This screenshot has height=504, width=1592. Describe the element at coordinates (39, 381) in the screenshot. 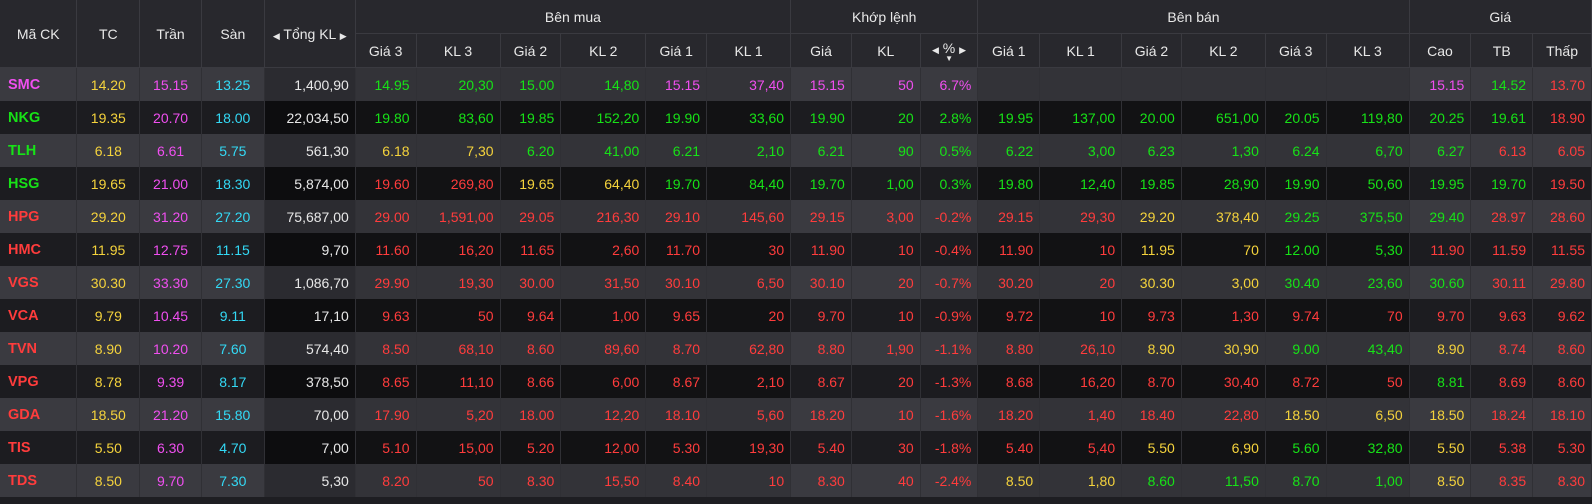

I see `stock-symbol: VPG` at that location.